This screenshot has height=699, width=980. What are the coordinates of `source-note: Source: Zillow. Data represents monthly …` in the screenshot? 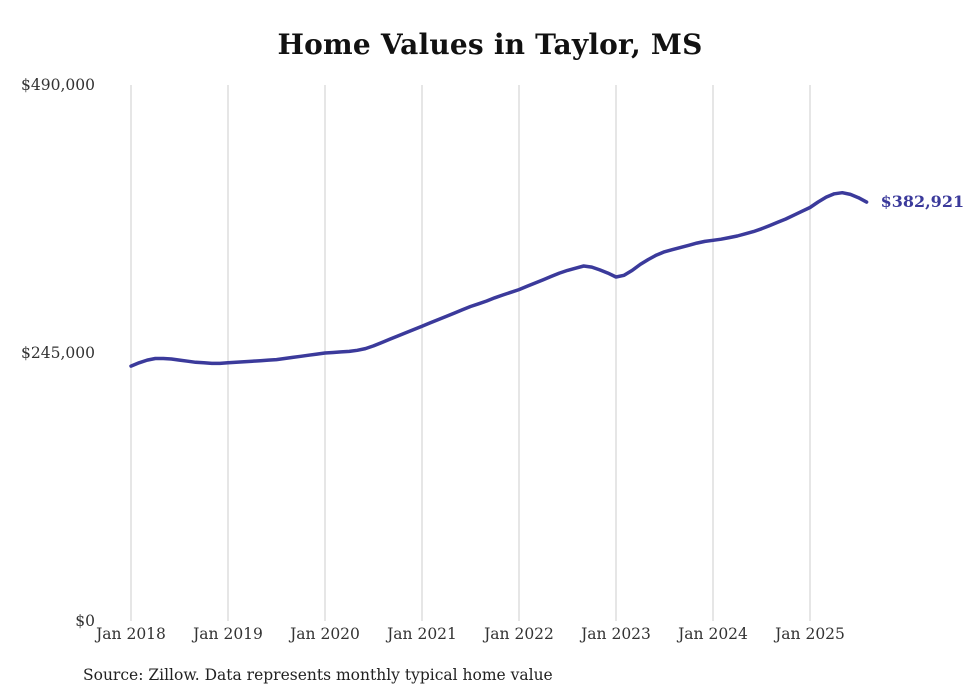 It's located at (318, 675).